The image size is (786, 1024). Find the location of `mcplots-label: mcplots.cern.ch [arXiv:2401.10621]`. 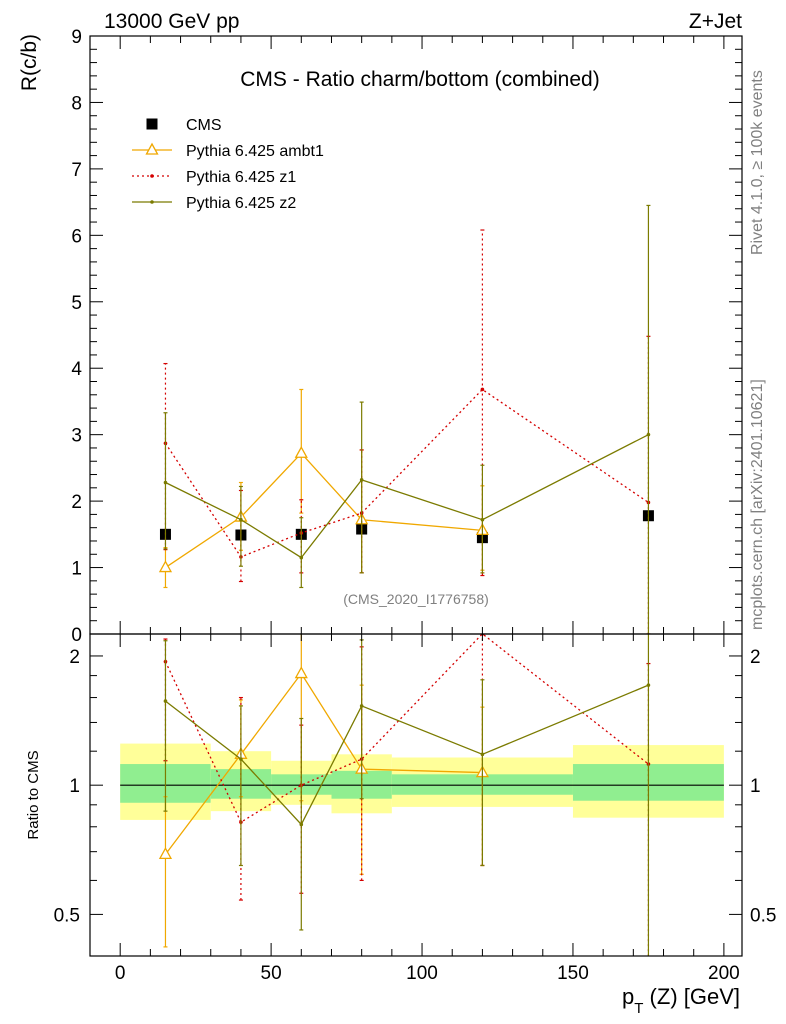

mcplots-label: mcplots.cern.ch [arXiv:2401.10621] is located at coordinates (757, 504).